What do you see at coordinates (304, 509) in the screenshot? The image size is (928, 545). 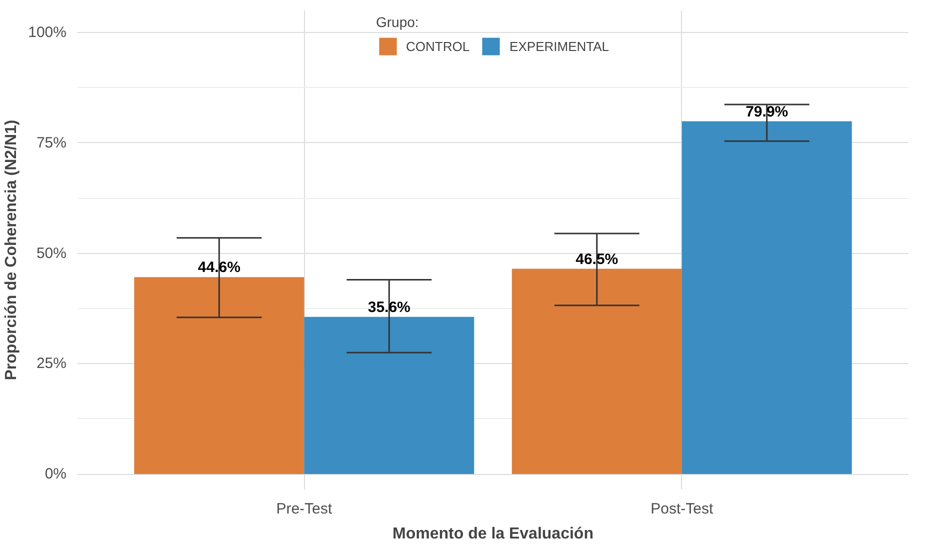 I see `x-tick-label: Pre-Test` at bounding box center [304, 509].